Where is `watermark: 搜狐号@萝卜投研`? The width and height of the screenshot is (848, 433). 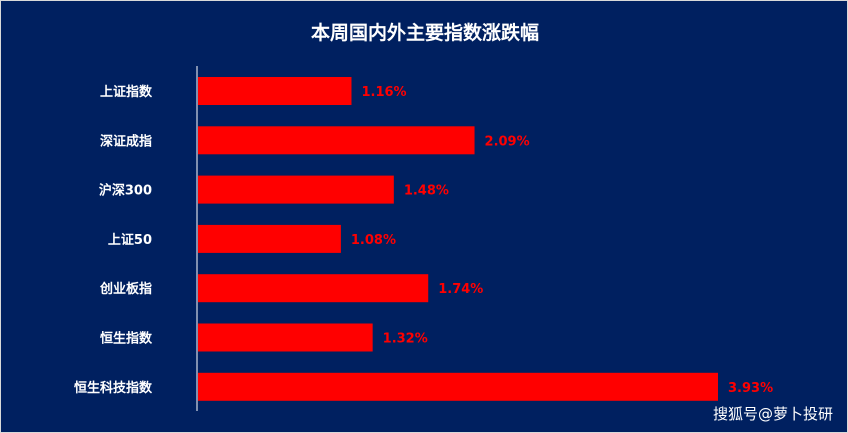
watermark: 搜狐号@萝卜投研 is located at coordinates (772, 414).